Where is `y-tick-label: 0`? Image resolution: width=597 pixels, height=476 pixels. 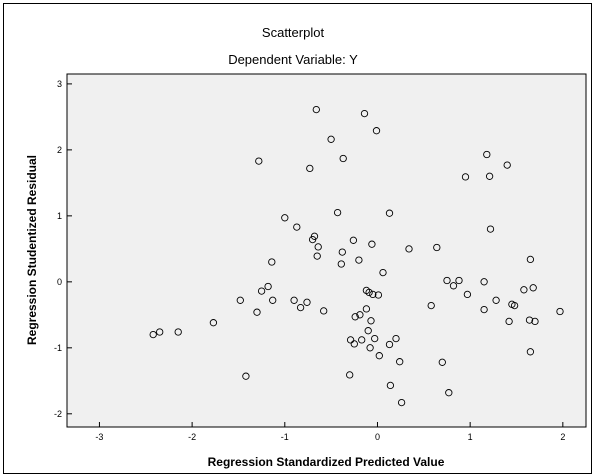 y-tick-label: 0 is located at coordinates (59, 282).